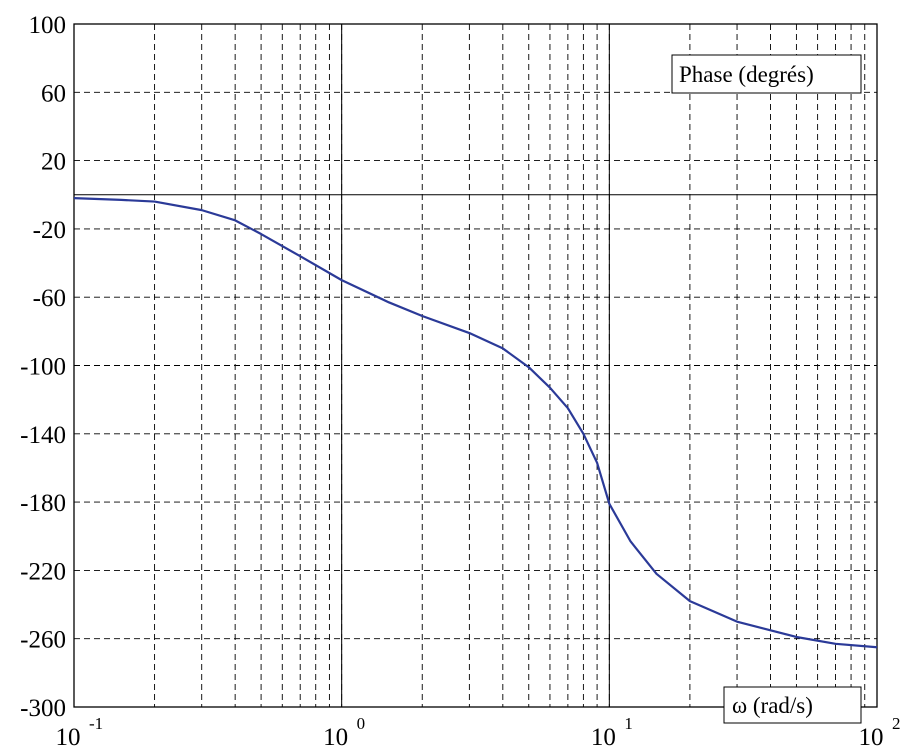  I want to click on y-tick-label: -260, so click(43, 640).